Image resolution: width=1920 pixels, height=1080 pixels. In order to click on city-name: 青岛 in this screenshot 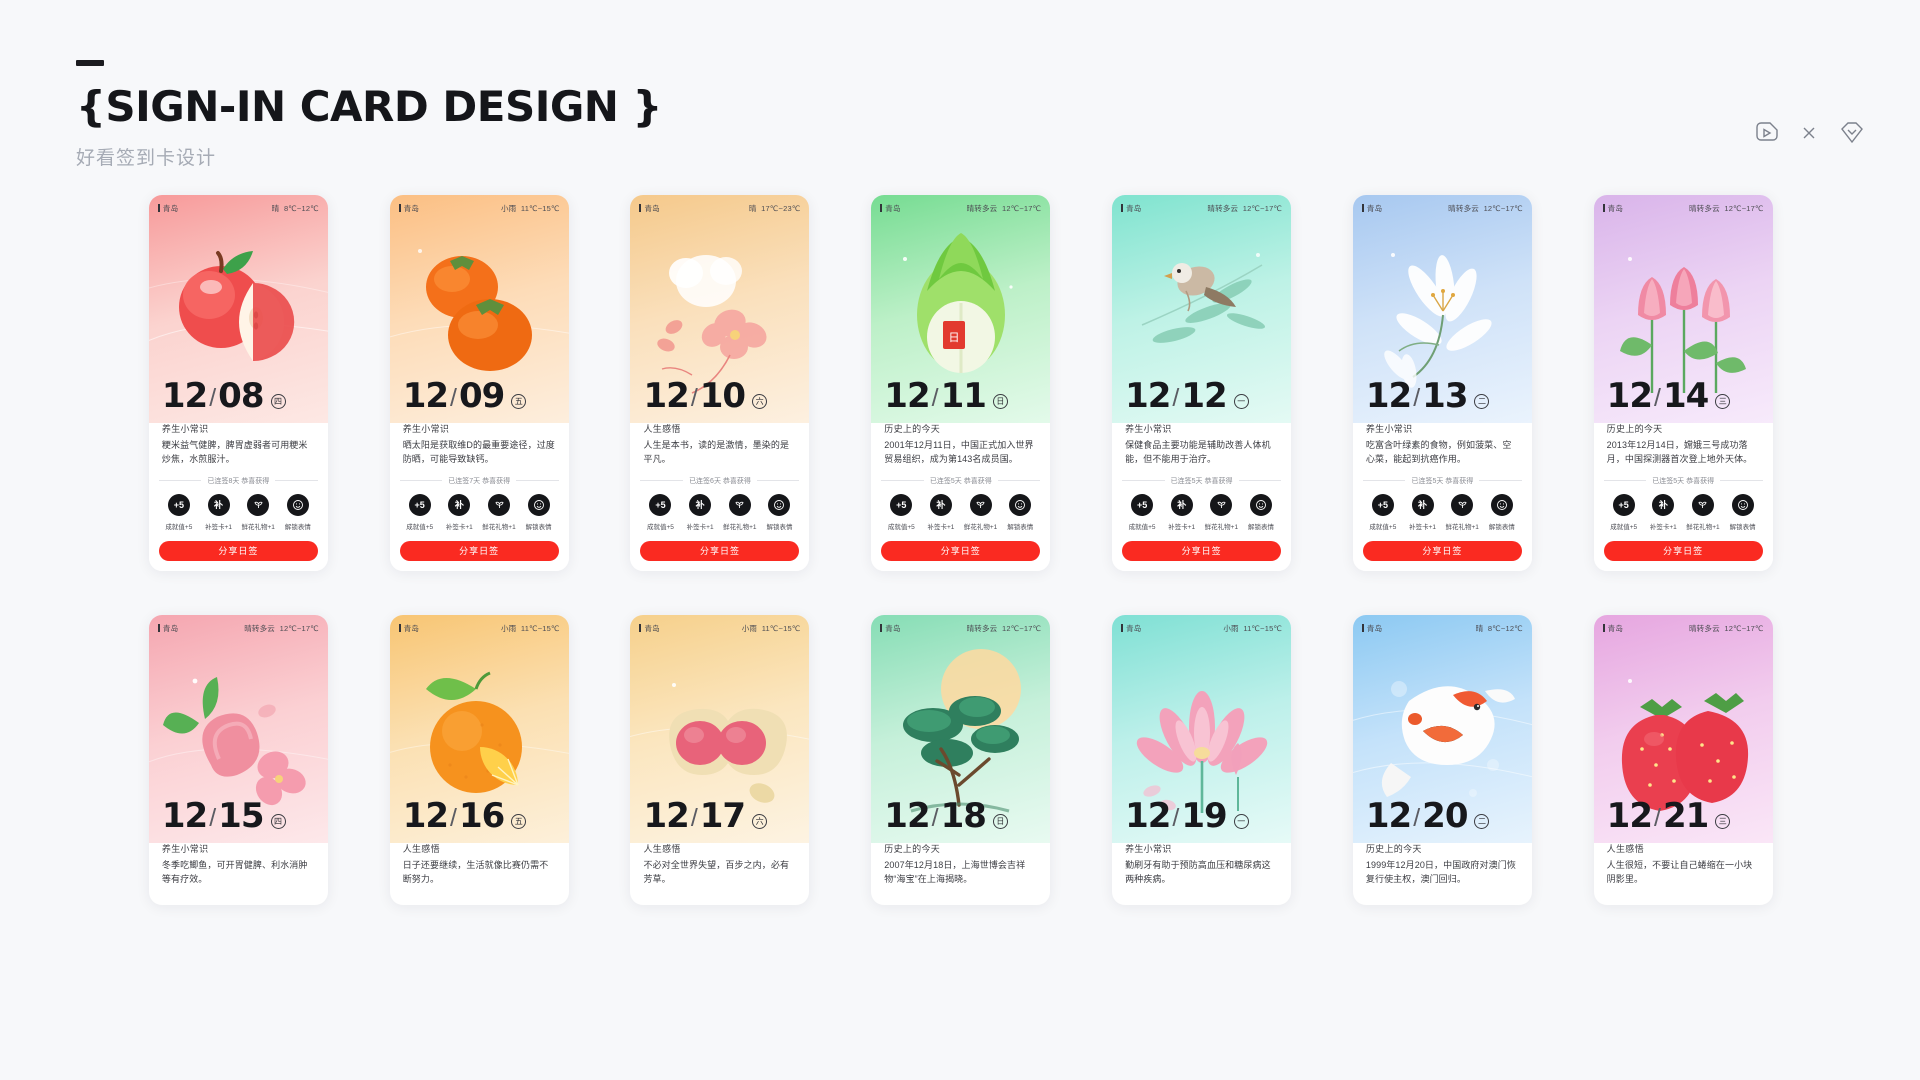, I will do `click(1615, 208)`.